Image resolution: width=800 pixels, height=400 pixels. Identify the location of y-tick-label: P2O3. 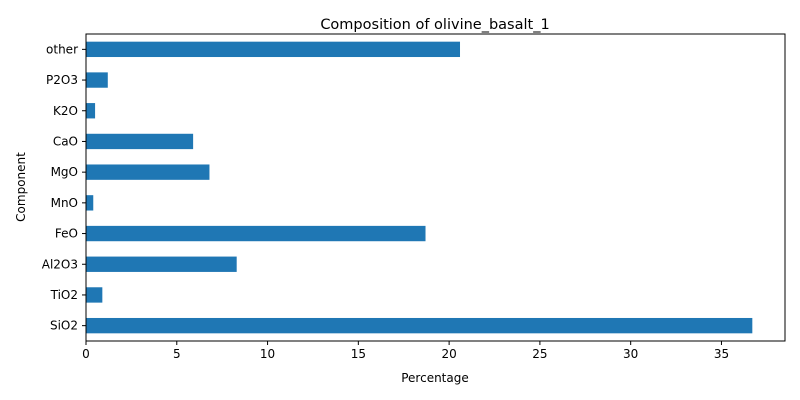
(62, 80).